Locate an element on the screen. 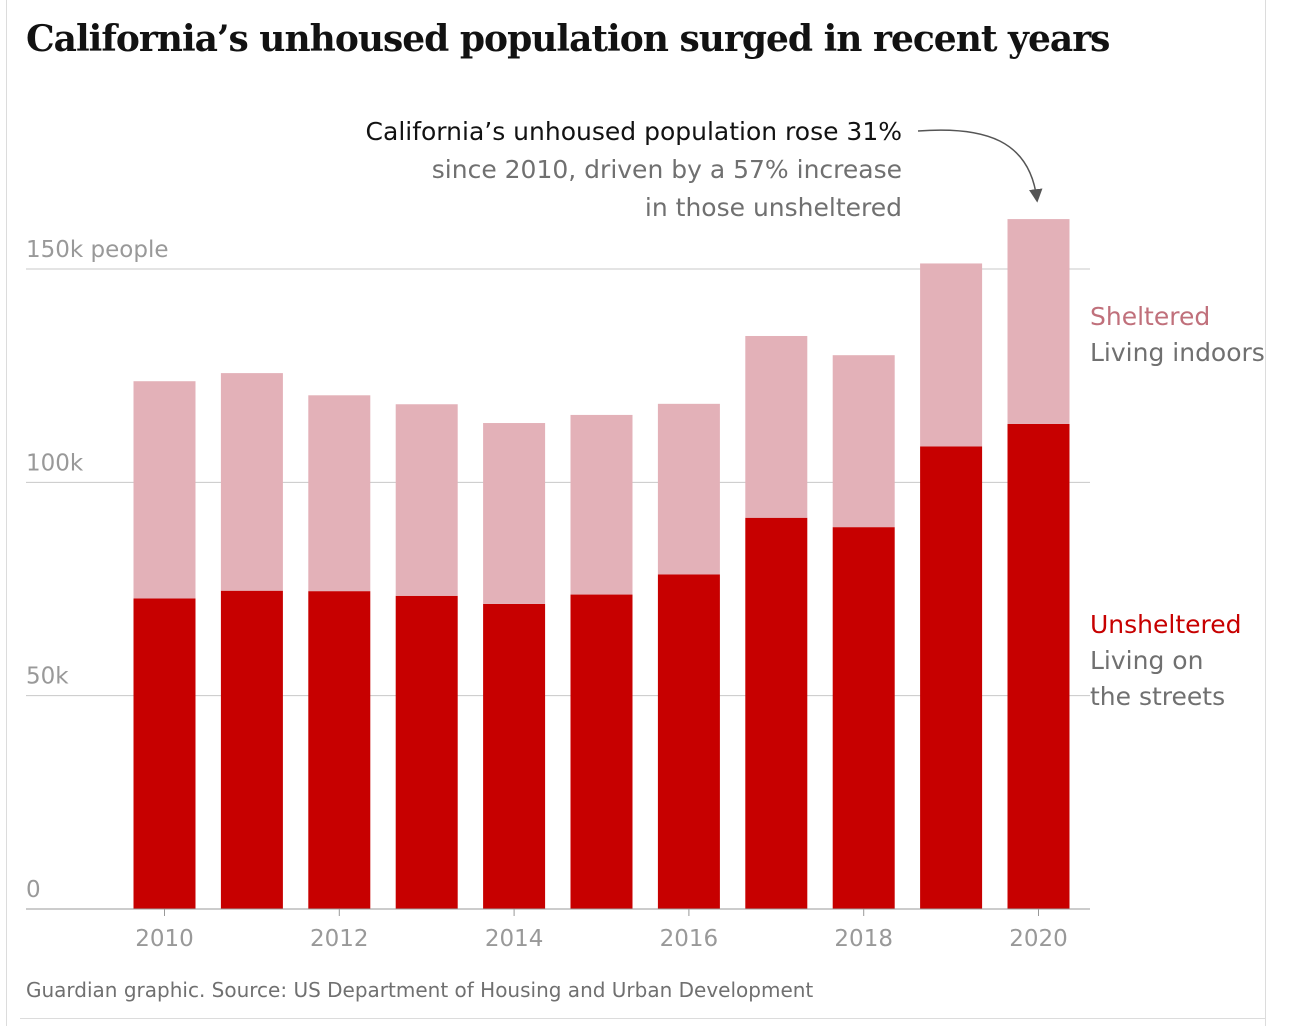  legend-unsheltered-label: Unsheltered is located at coordinates (1166, 624).